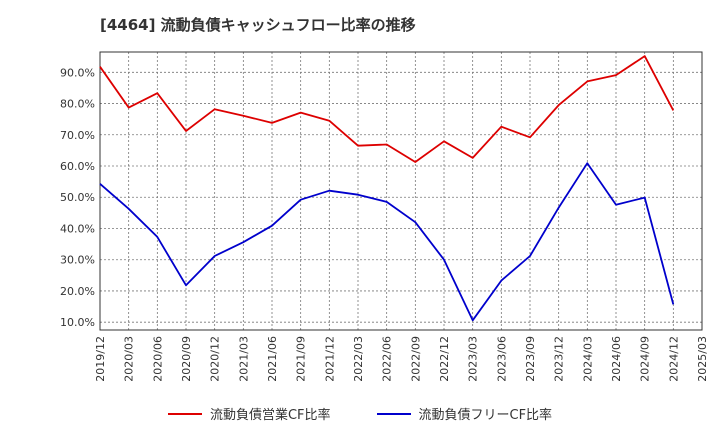 The image size is (720, 440). I want to click on x-tick-label: 2022/06, so click(387, 359).